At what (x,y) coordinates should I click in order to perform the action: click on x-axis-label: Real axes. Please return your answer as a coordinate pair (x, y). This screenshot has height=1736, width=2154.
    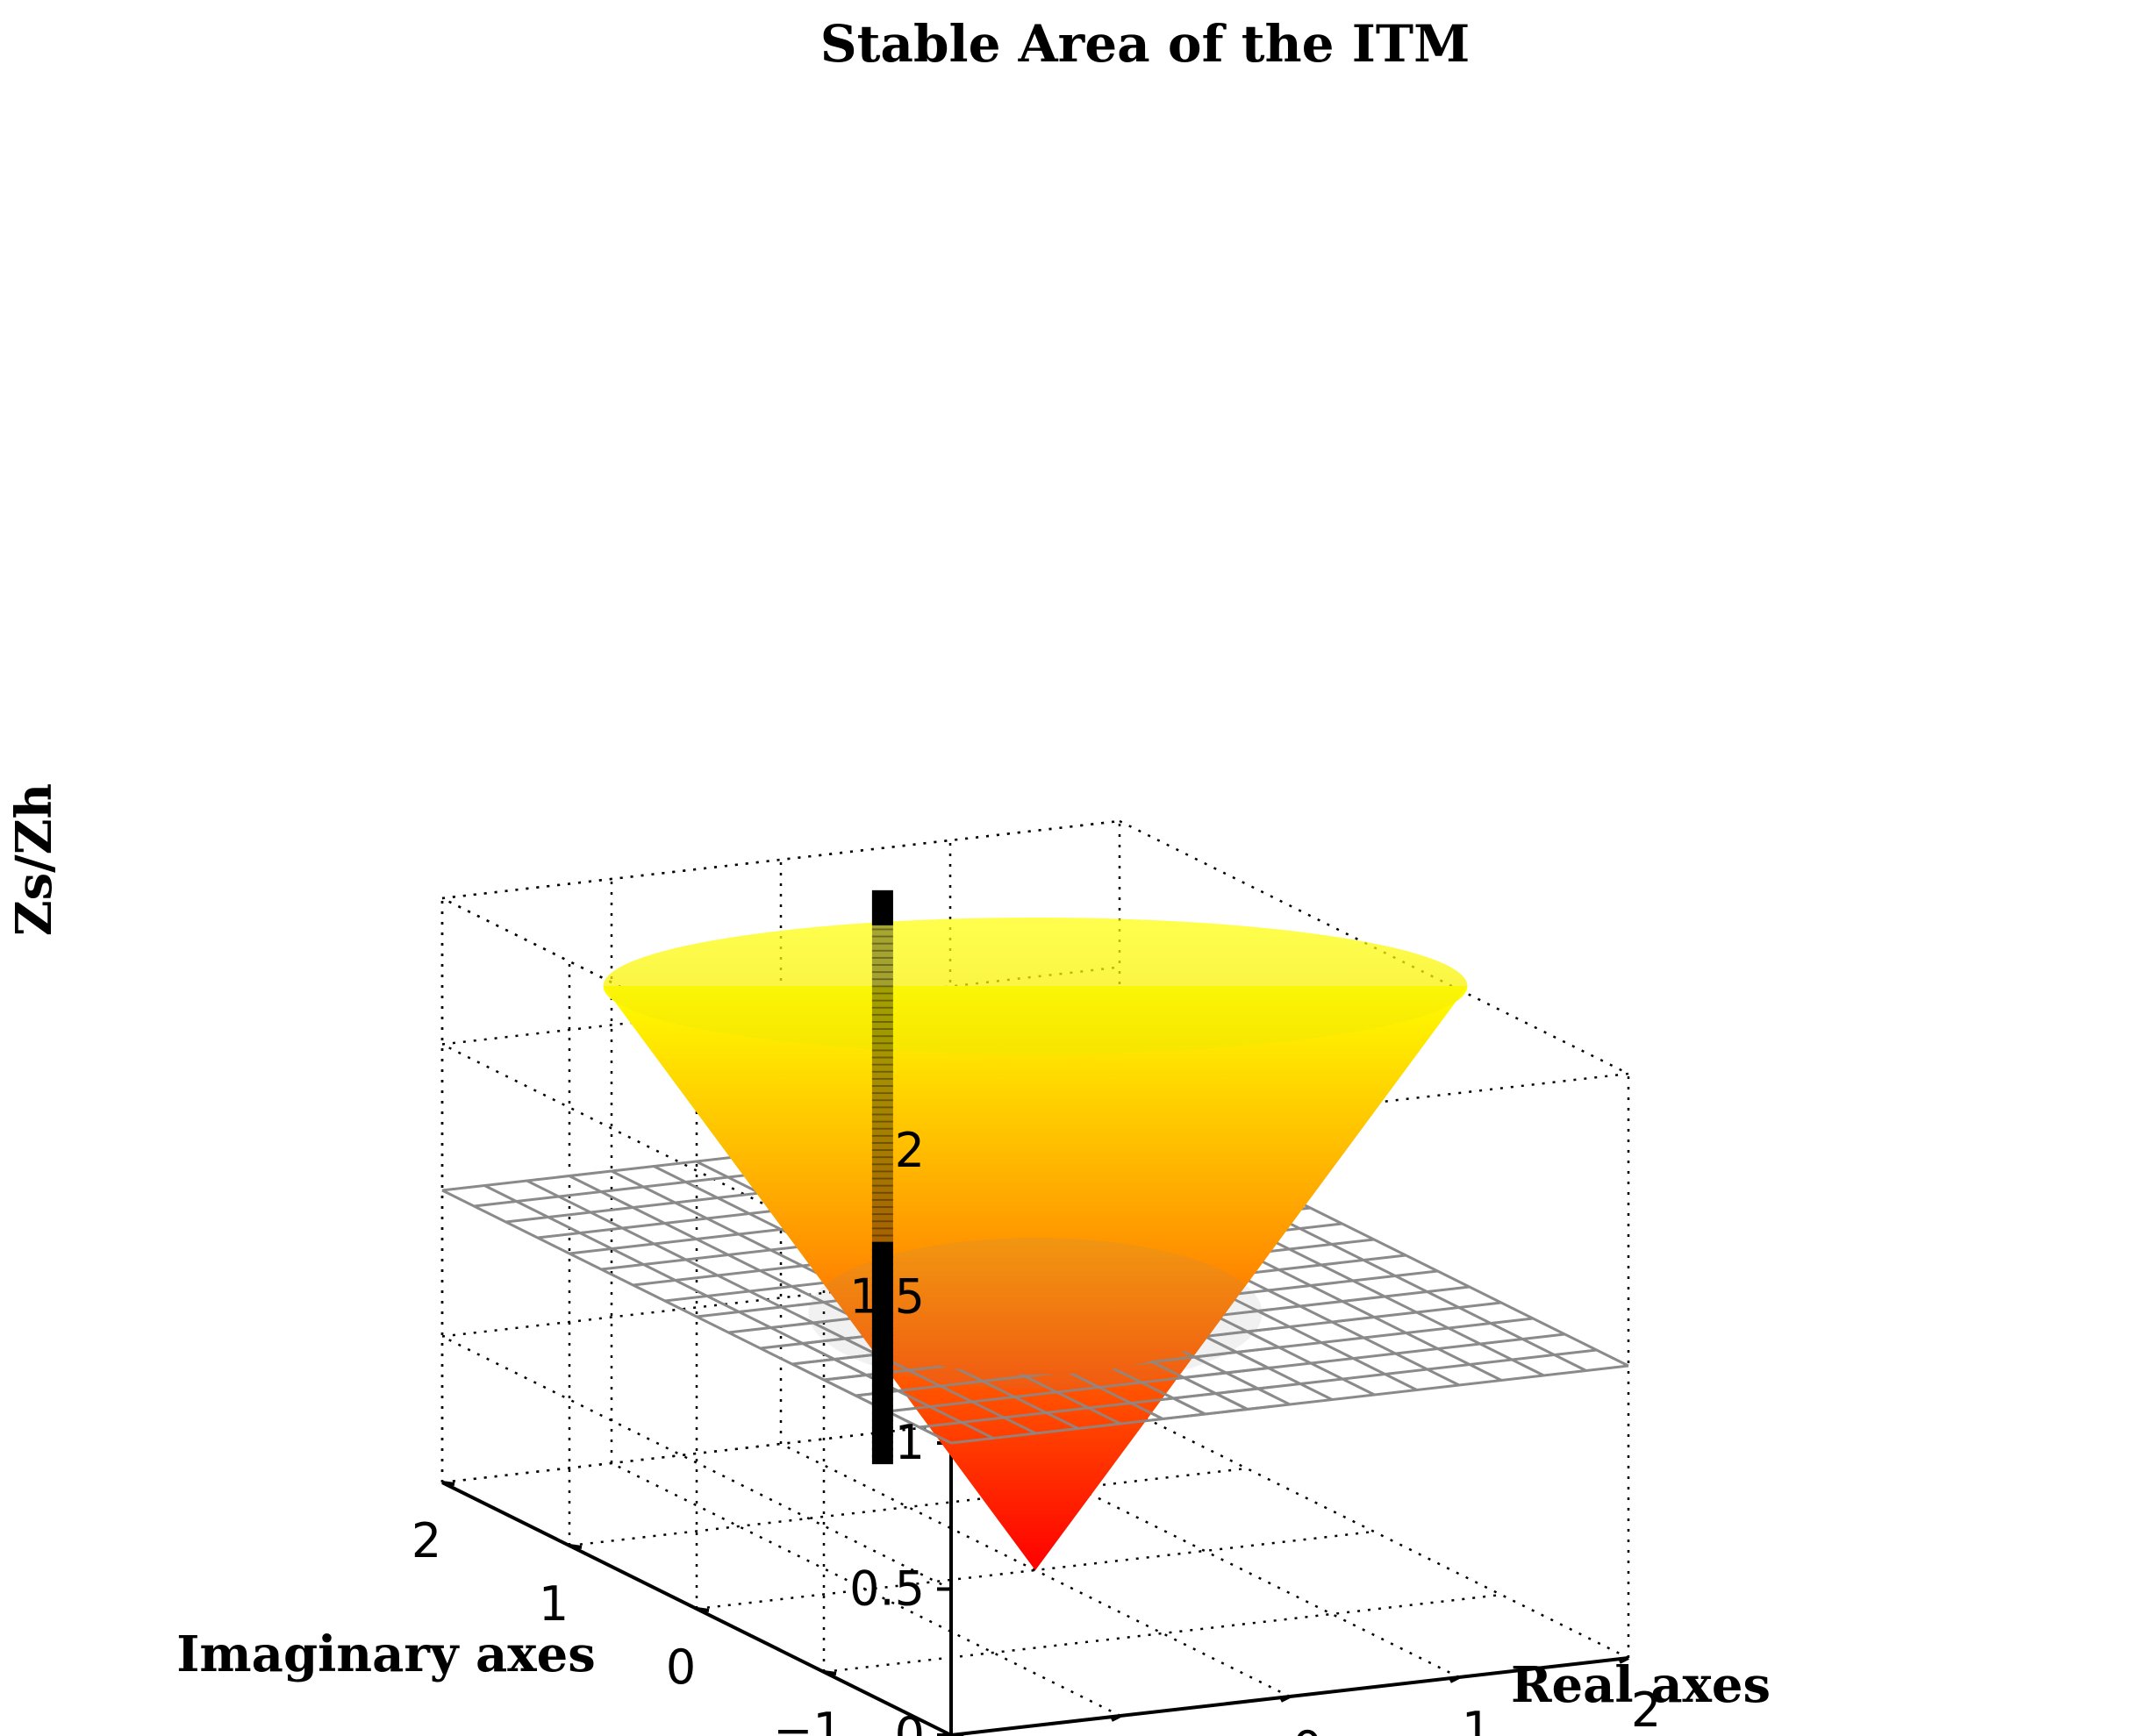
    Looking at the image, I should click on (1641, 1685).